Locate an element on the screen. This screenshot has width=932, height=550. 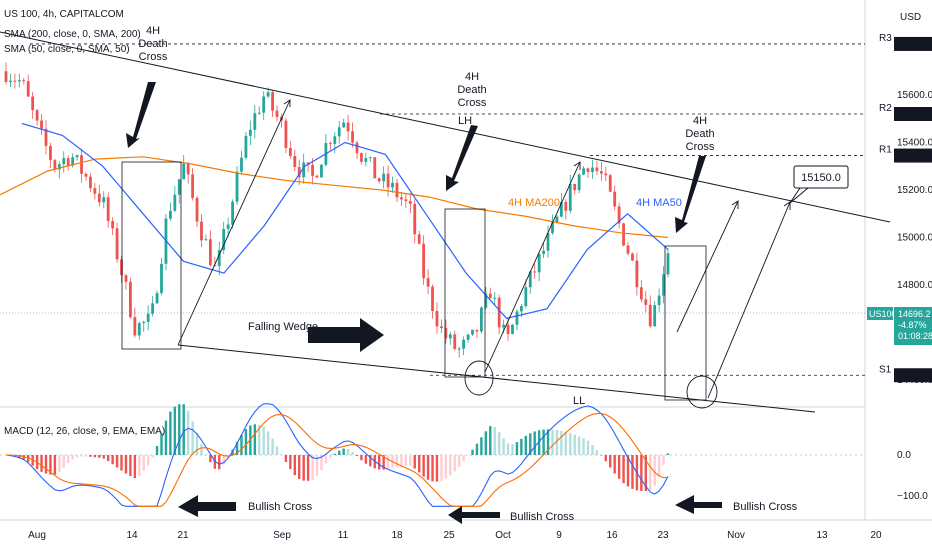
symbol-tag: US100 is located at coordinates (883, 314).